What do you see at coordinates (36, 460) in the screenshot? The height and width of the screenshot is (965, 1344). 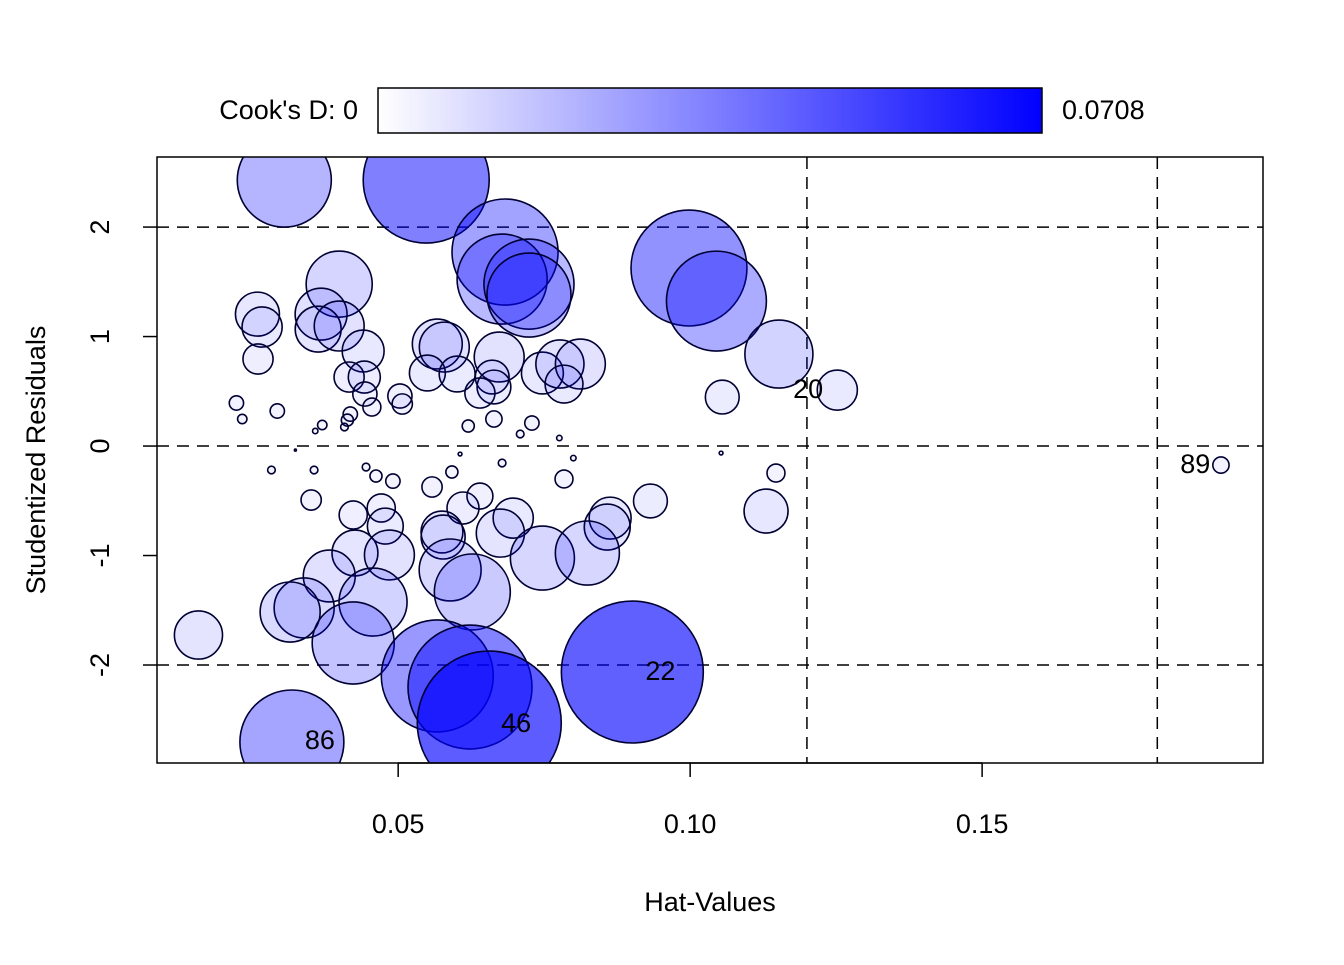 I see `y-axis-title: Studentized Residuals` at bounding box center [36, 460].